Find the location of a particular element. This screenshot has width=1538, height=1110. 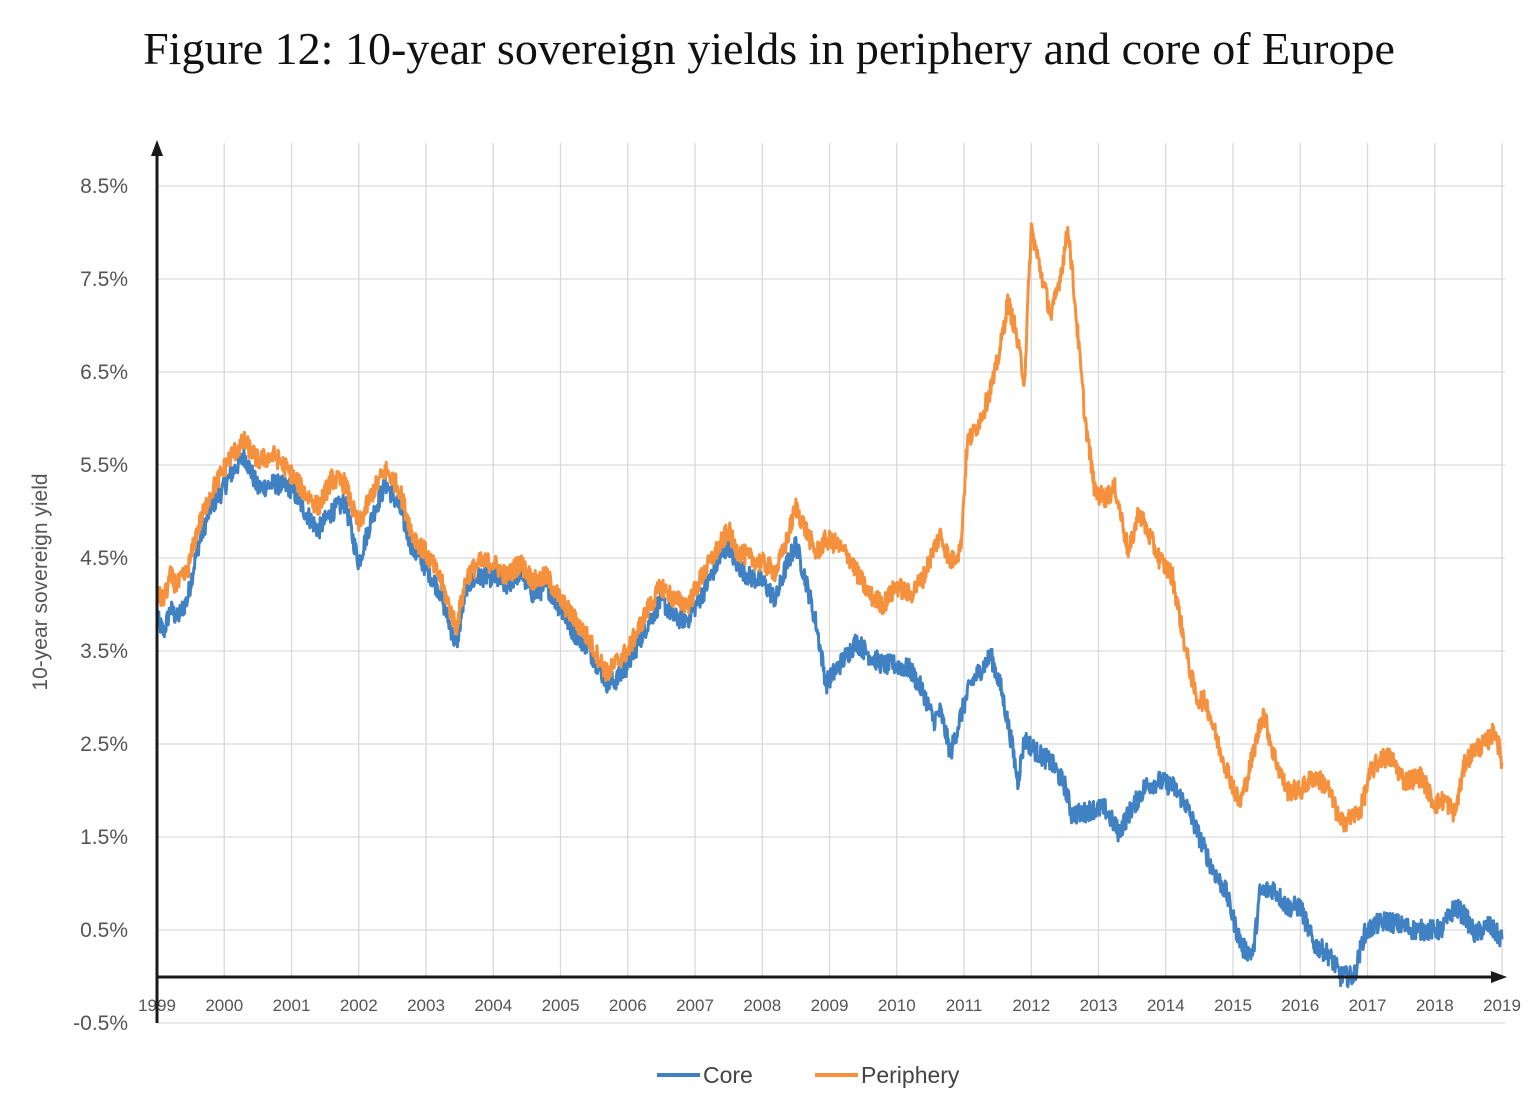

x-tick-label: 2004 is located at coordinates (493, 1005).